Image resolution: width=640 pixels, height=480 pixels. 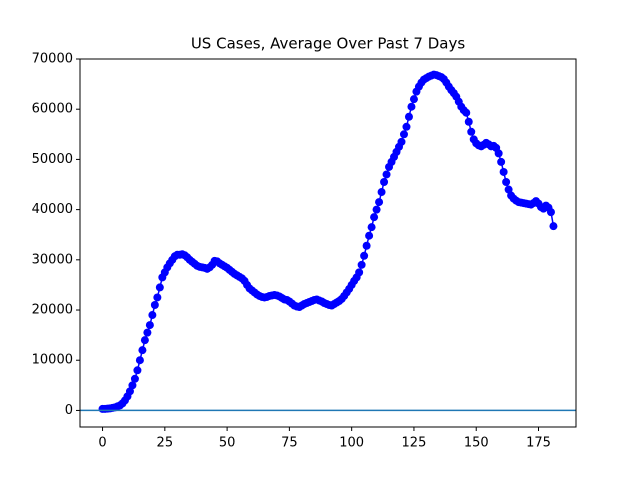 I want to click on x-tick-label: 150, so click(x=476, y=443).